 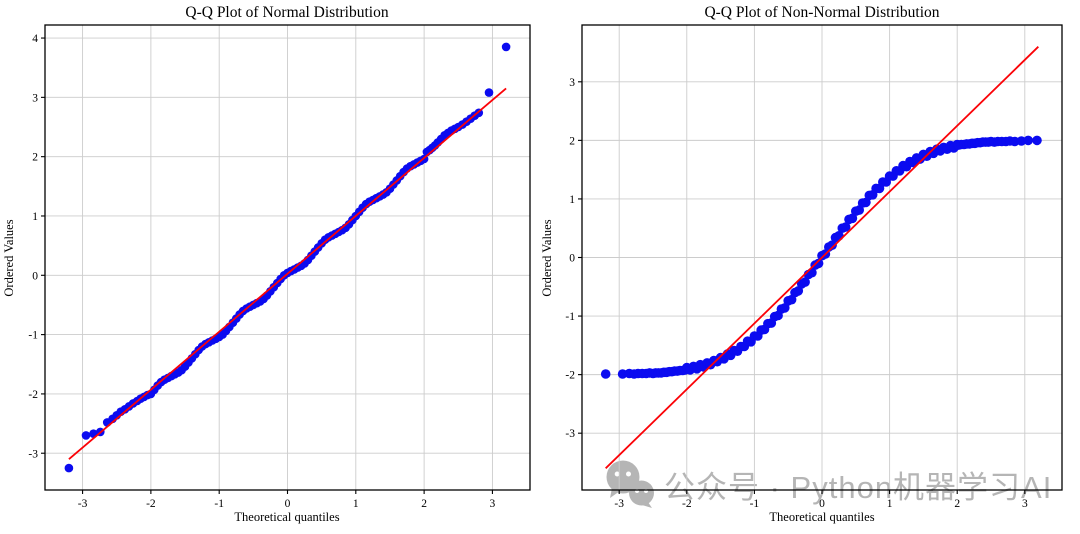 What do you see at coordinates (286, 12) in the screenshot?
I see `plot-title: Q-Q Plot of Normal Distribution` at bounding box center [286, 12].